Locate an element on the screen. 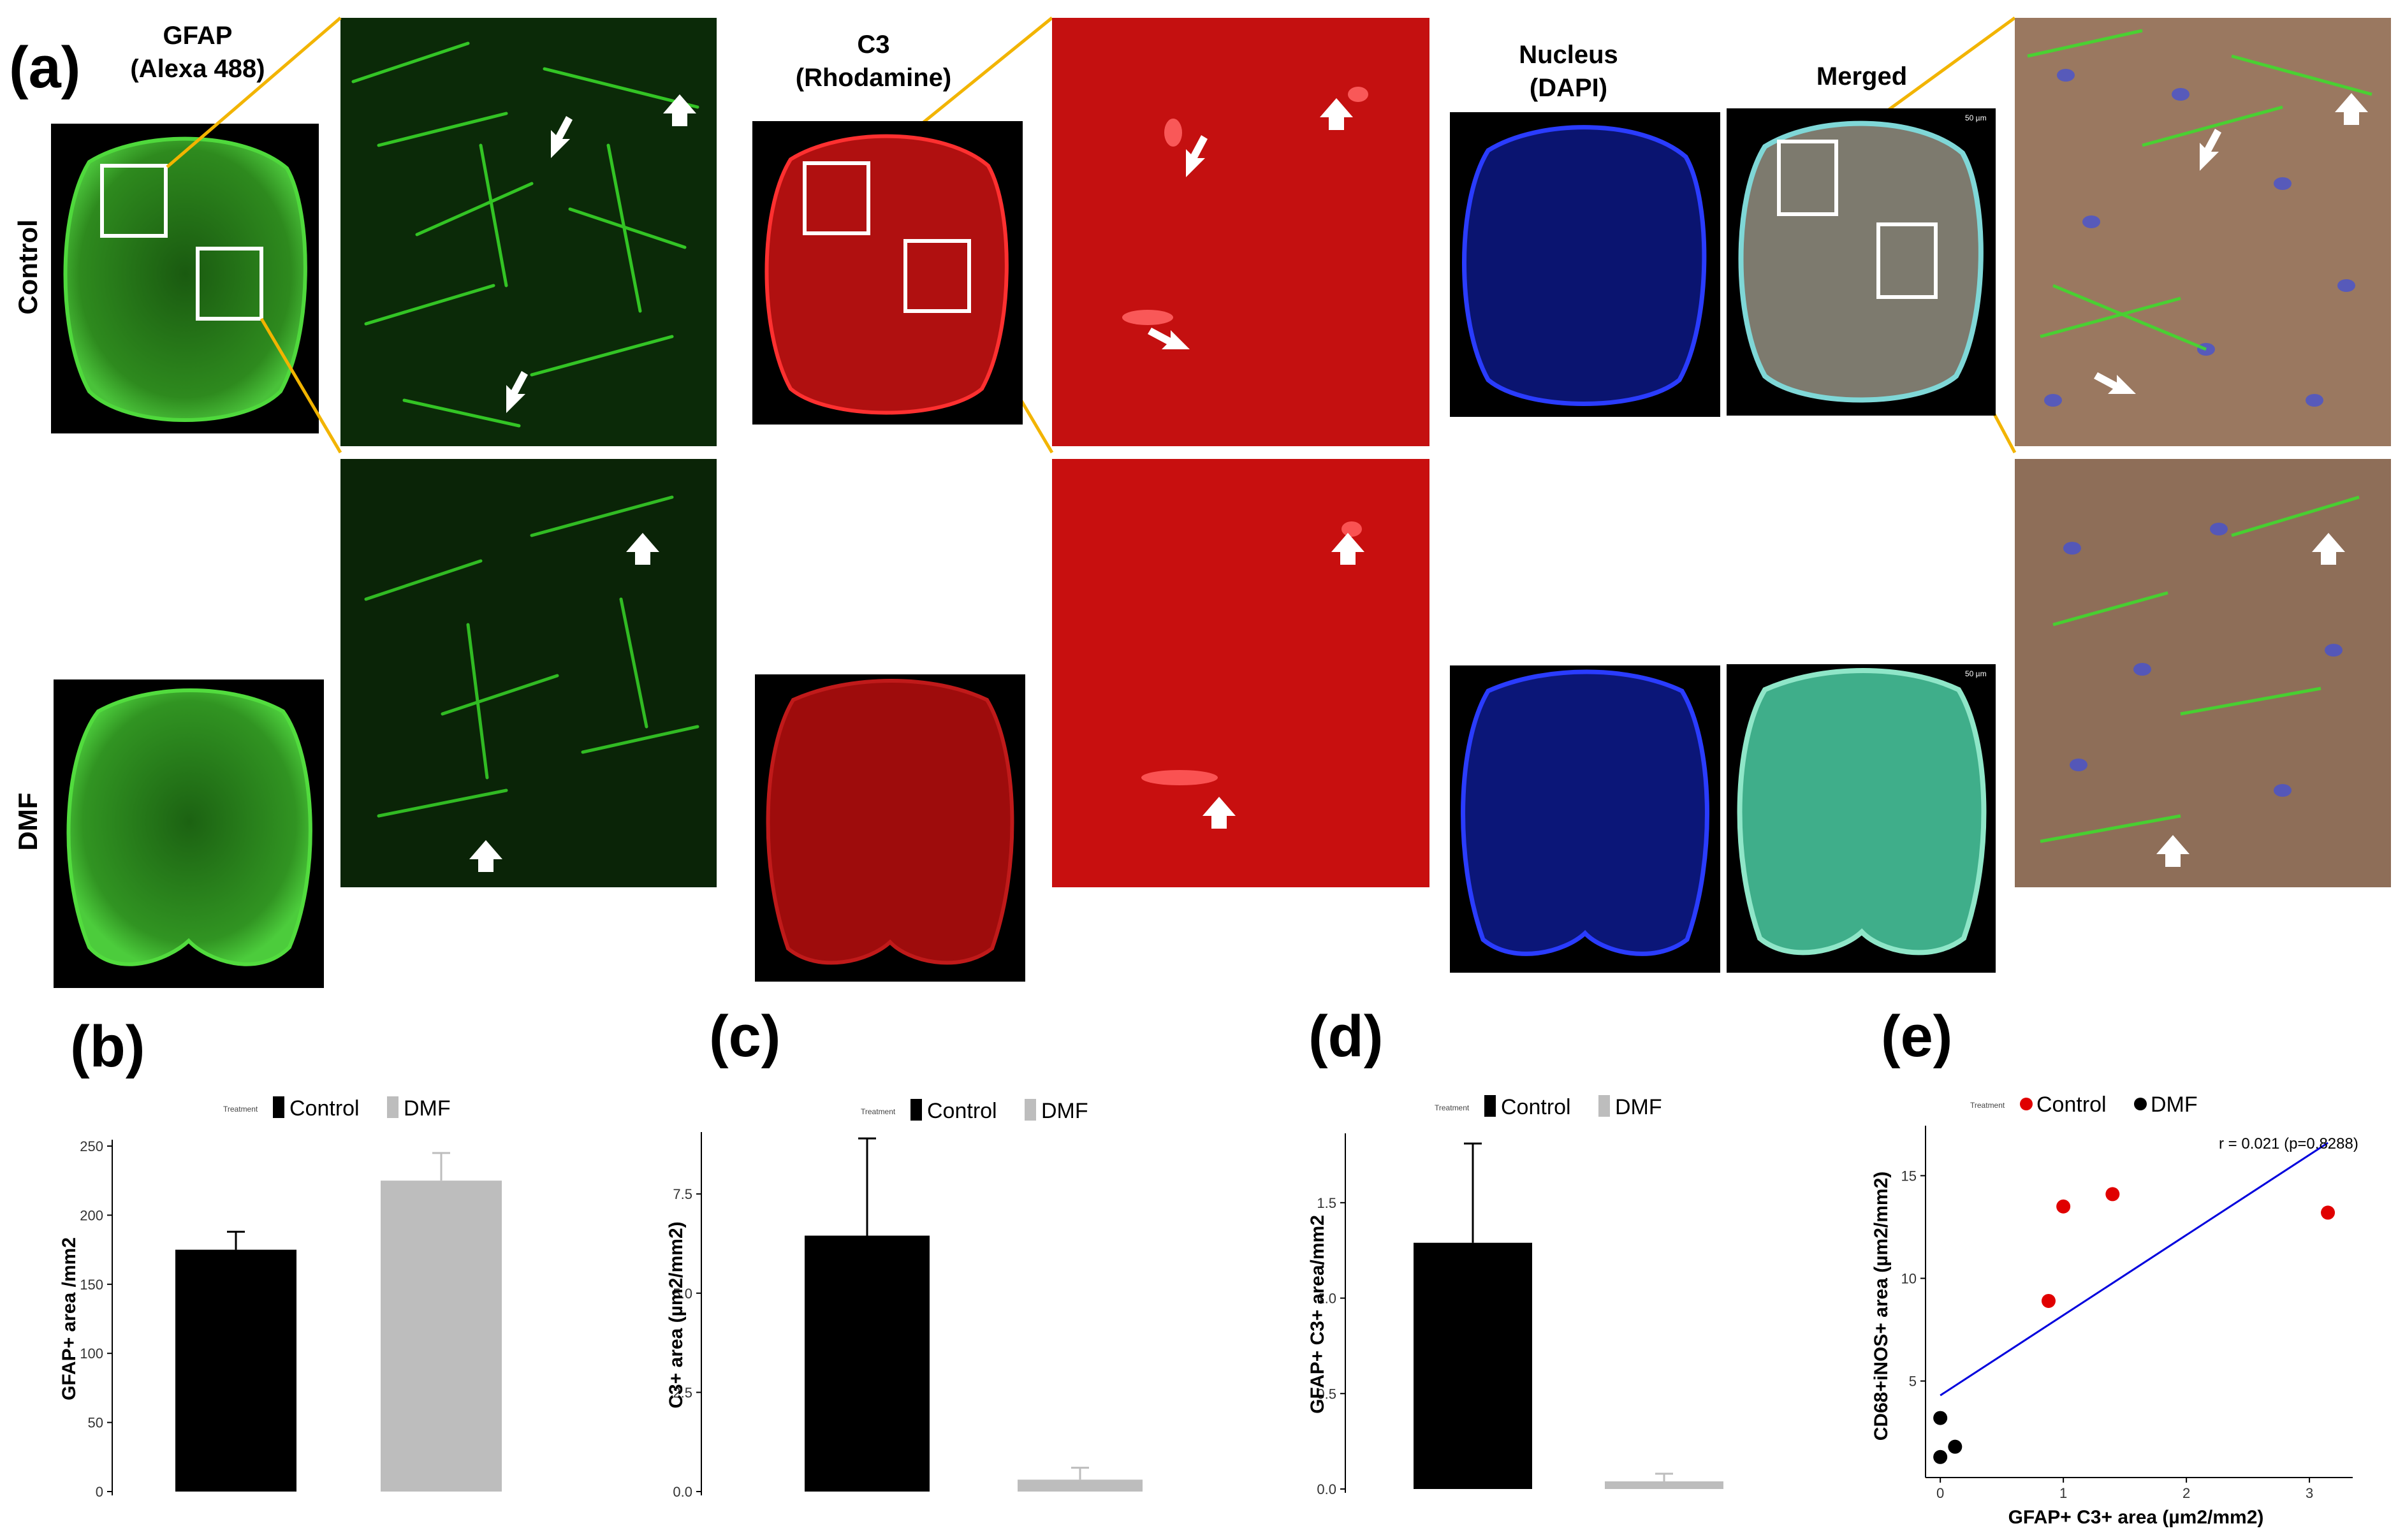  scale-bar-label-dmf: 50 µm is located at coordinates (1976, 673).